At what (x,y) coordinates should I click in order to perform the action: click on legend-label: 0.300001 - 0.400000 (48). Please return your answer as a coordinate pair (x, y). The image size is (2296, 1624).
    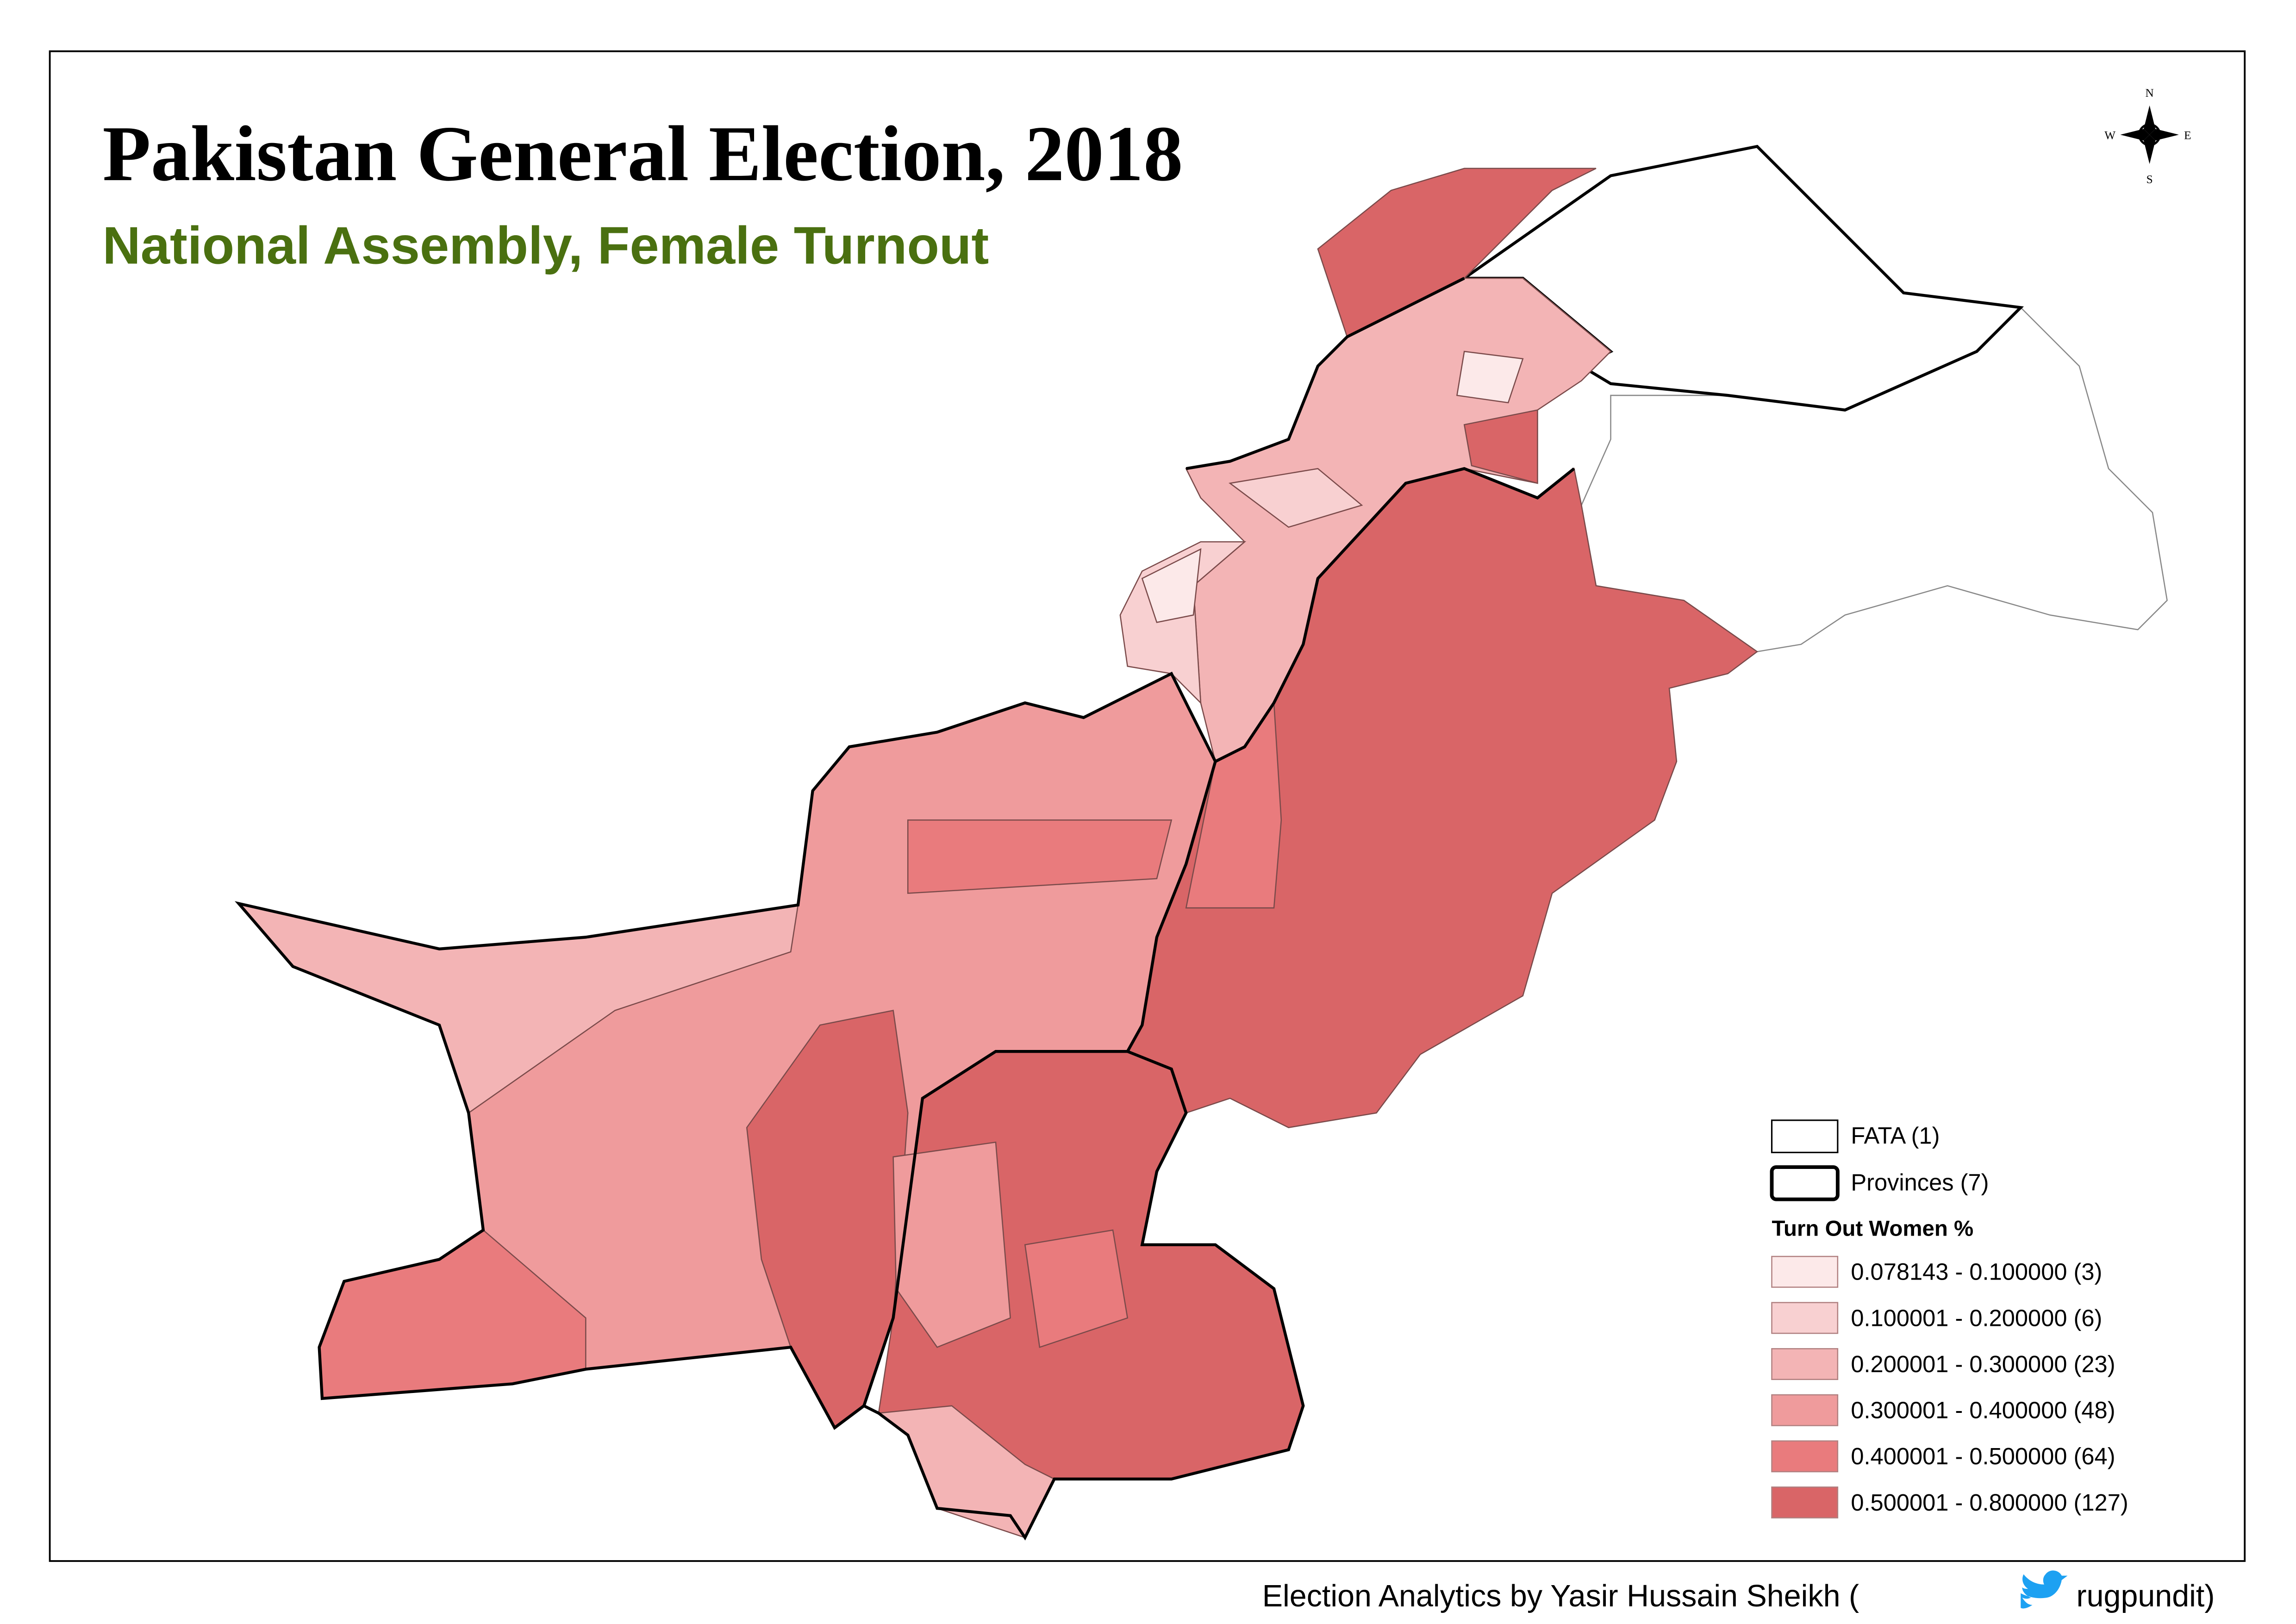
    Looking at the image, I should click on (1983, 1410).